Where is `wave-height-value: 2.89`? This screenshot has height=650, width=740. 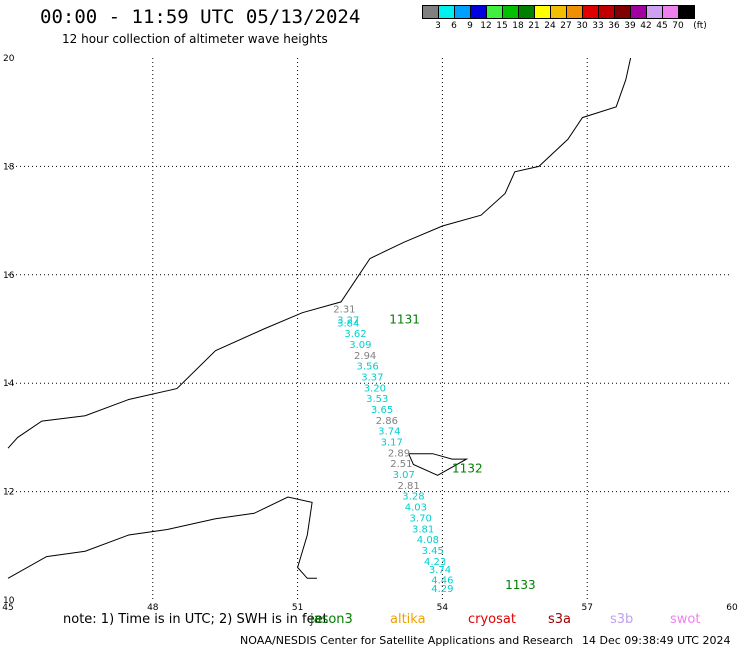
wave-height-value: 2.89 is located at coordinates (399, 453).